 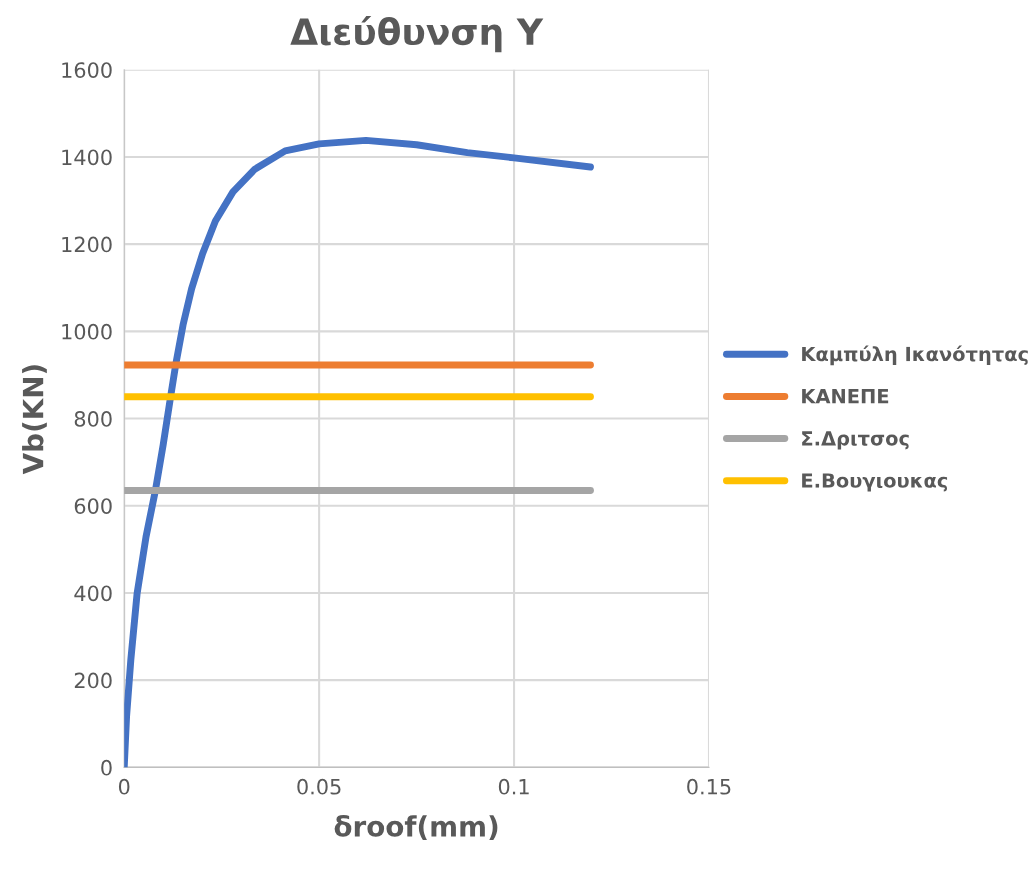 What do you see at coordinates (855, 440) in the screenshot?
I see `legend-label: Σ.Δριτσος` at bounding box center [855, 440].